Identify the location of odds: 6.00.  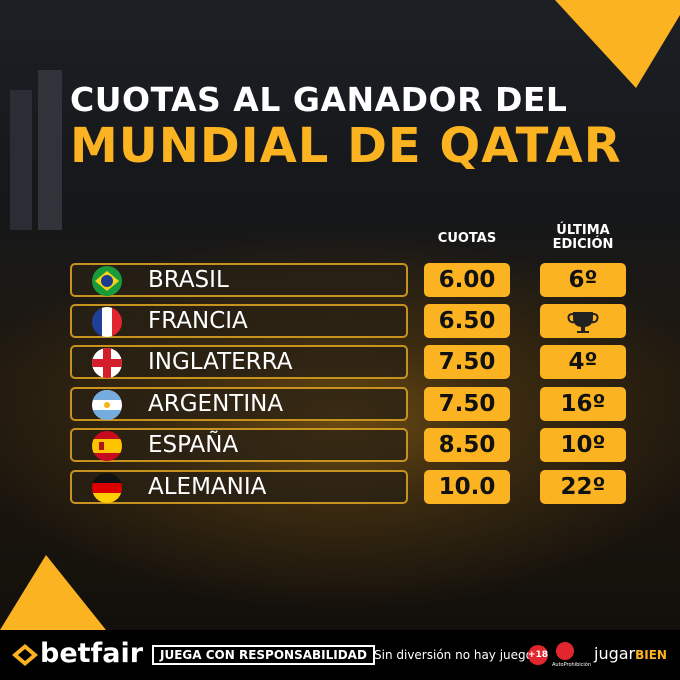
(467, 280).